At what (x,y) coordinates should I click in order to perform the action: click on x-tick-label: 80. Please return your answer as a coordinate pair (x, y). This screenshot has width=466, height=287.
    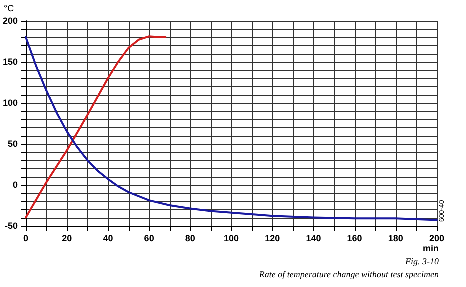
    Looking at the image, I should click on (190, 239).